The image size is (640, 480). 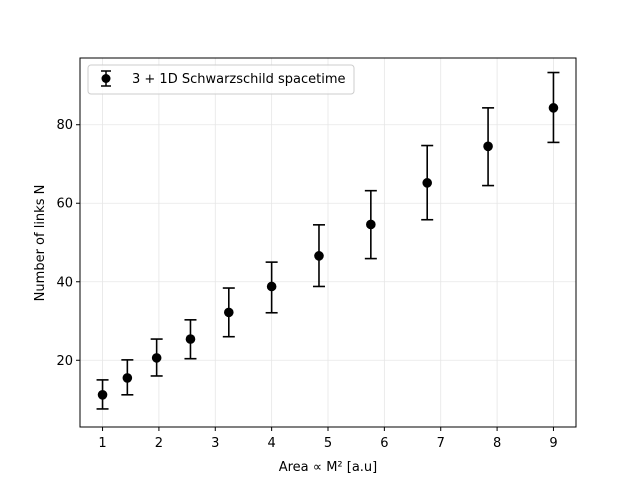 I want to click on legend-marker, so click(x=106, y=78).